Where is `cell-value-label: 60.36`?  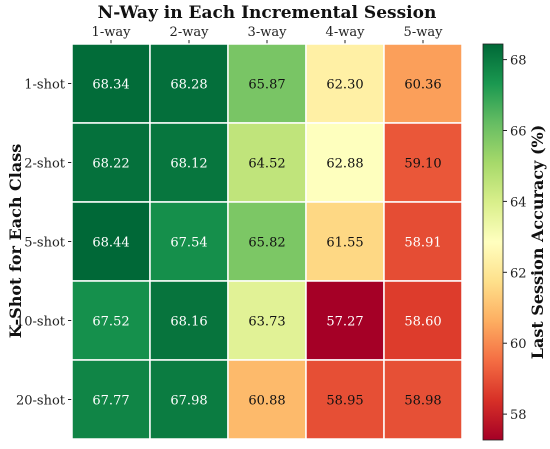 cell-value-label: 60.36 is located at coordinates (422, 85).